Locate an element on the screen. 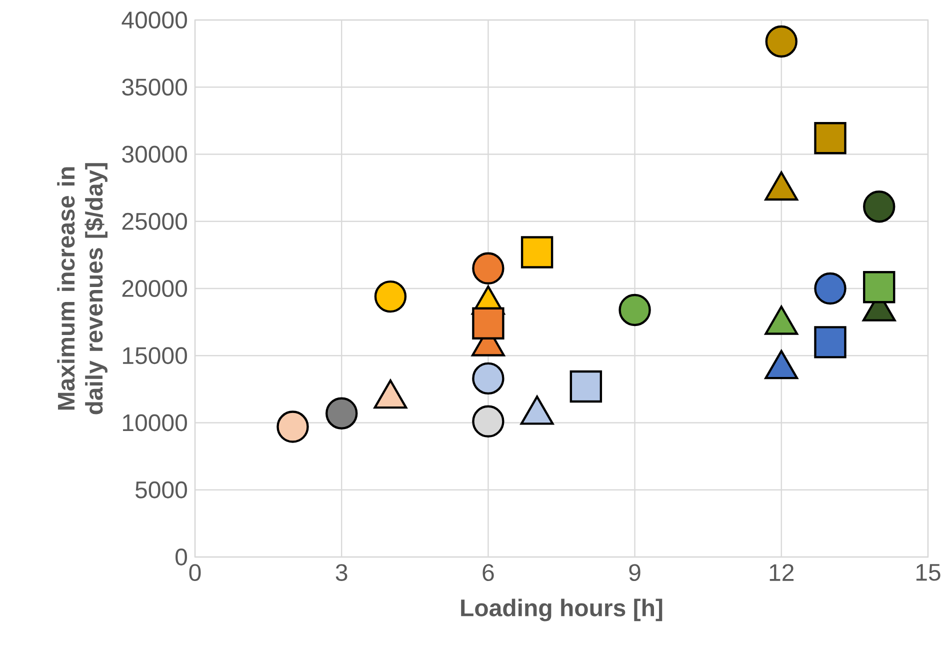 The image size is (948, 661). y-tick-label: 25000 is located at coordinates (154, 221).